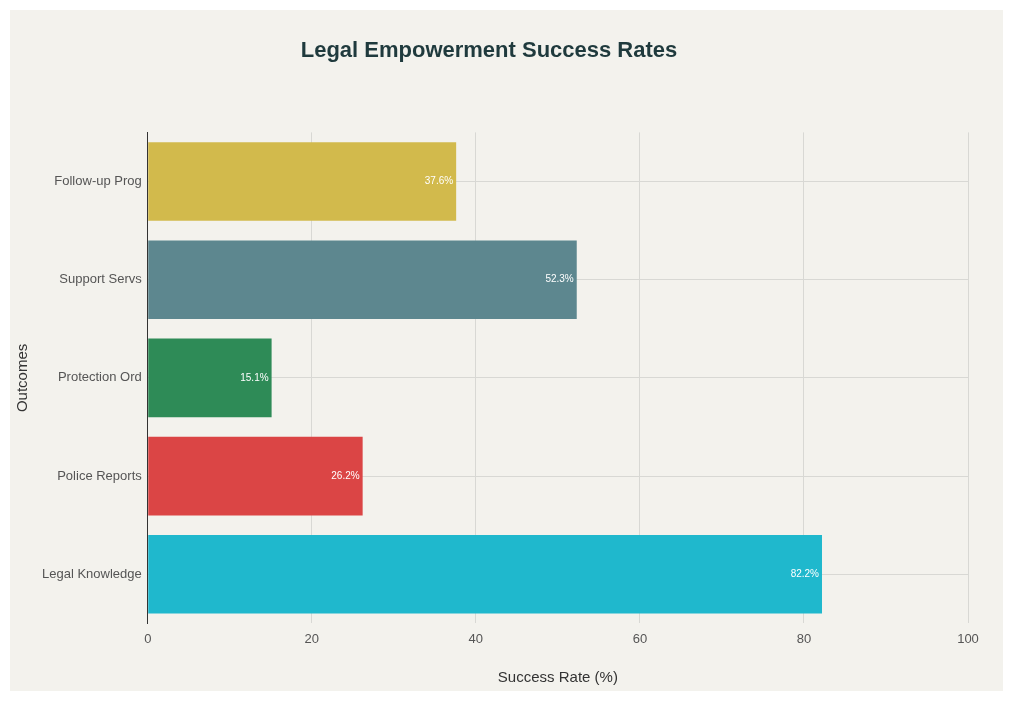 The height and width of the screenshot is (701, 1013). What do you see at coordinates (804, 638) in the screenshot?
I see `x-tick-label: 80` at bounding box center [804, 638].